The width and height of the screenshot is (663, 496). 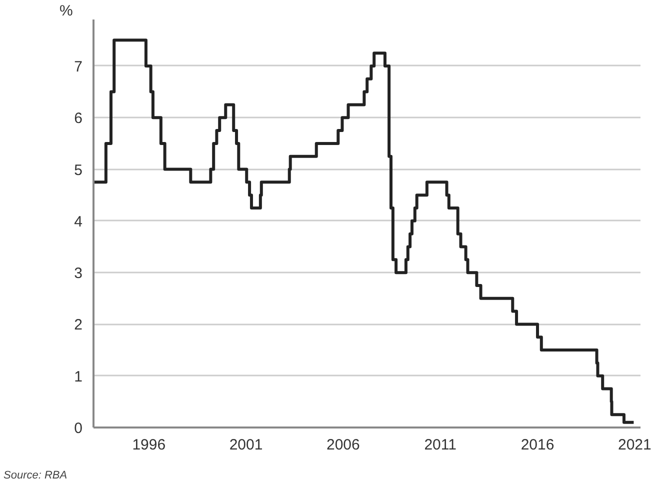 What do you see at coordinates (78, 377) in the screenshot?
I see `y-tick-label: 1` at bounding box center [78, 377].